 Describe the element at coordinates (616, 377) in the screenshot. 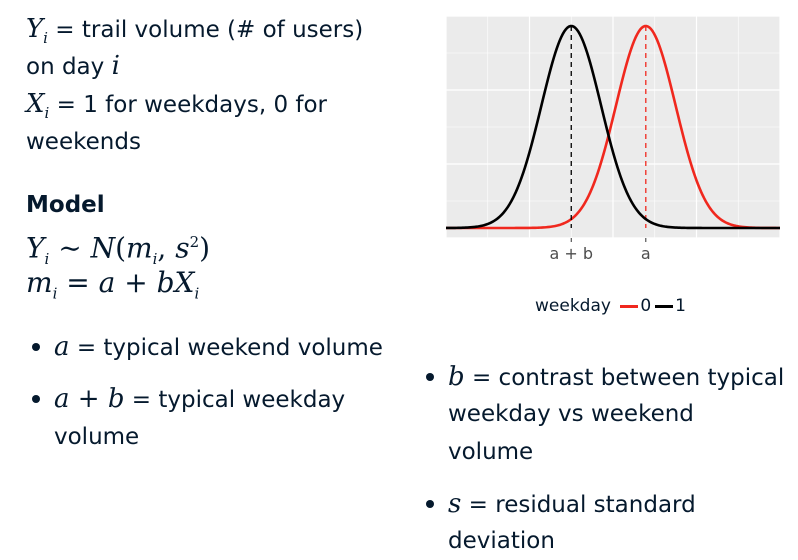

I see `bullet-b: b = contrast between typical` at that location.